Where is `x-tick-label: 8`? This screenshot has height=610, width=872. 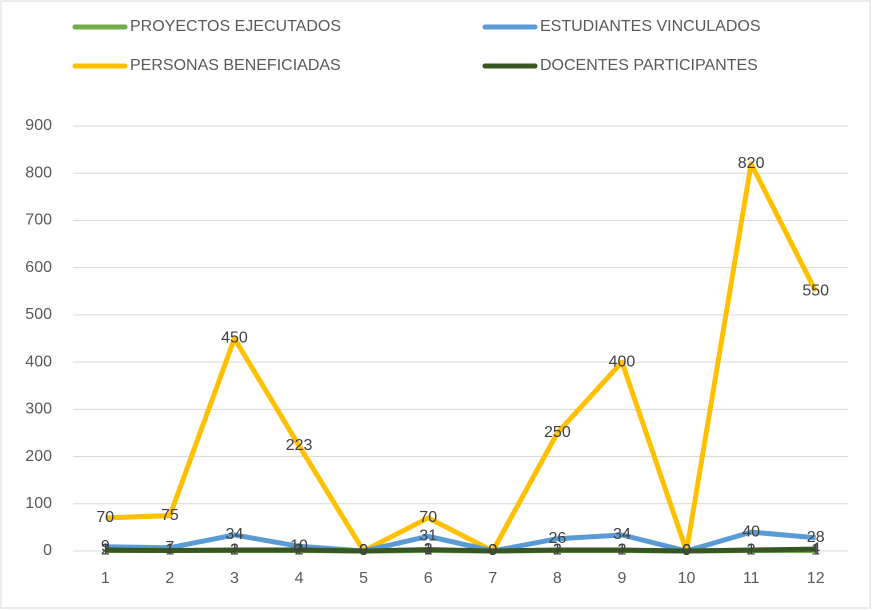
x-tick-label: 8 is located at coordinates (557, 578).